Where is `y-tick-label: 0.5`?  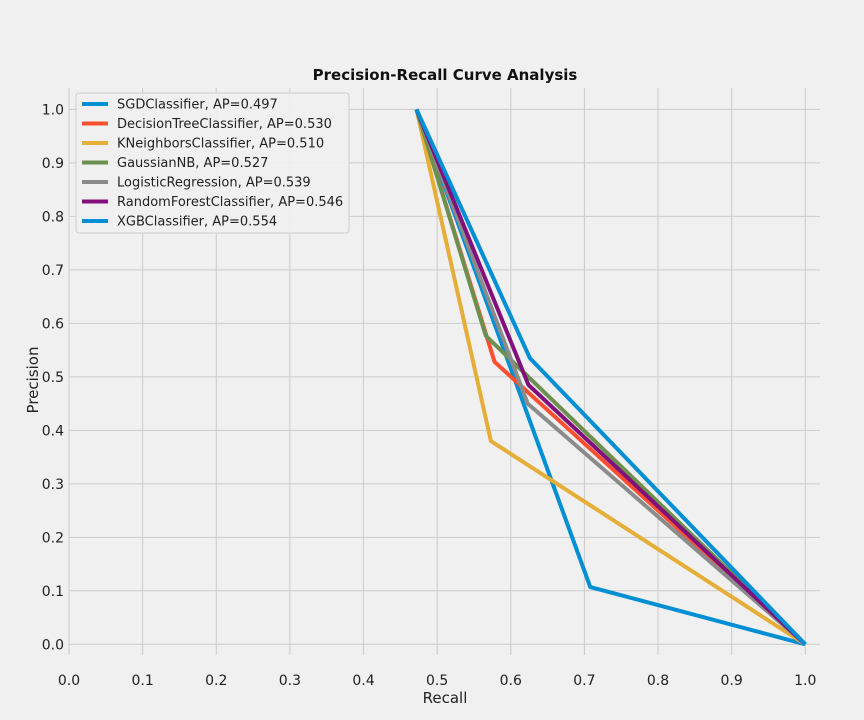 y-tick-label: 0.5 is located at coordinates (53, 378).